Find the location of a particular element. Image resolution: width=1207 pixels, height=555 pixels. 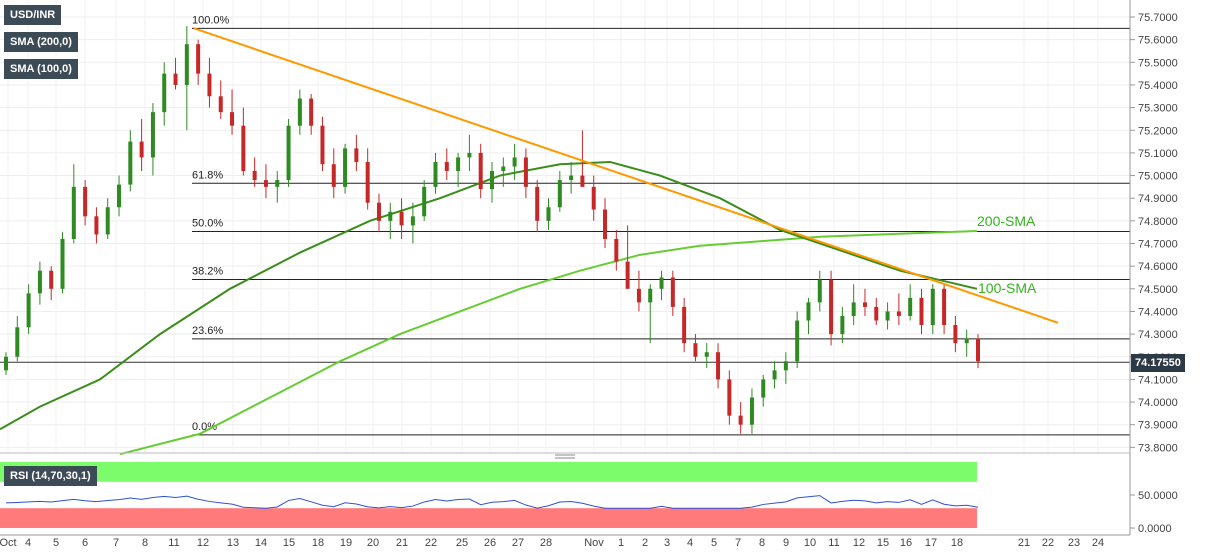

y-tick-label: 75.6000 is located at coordinates (1158, 41).